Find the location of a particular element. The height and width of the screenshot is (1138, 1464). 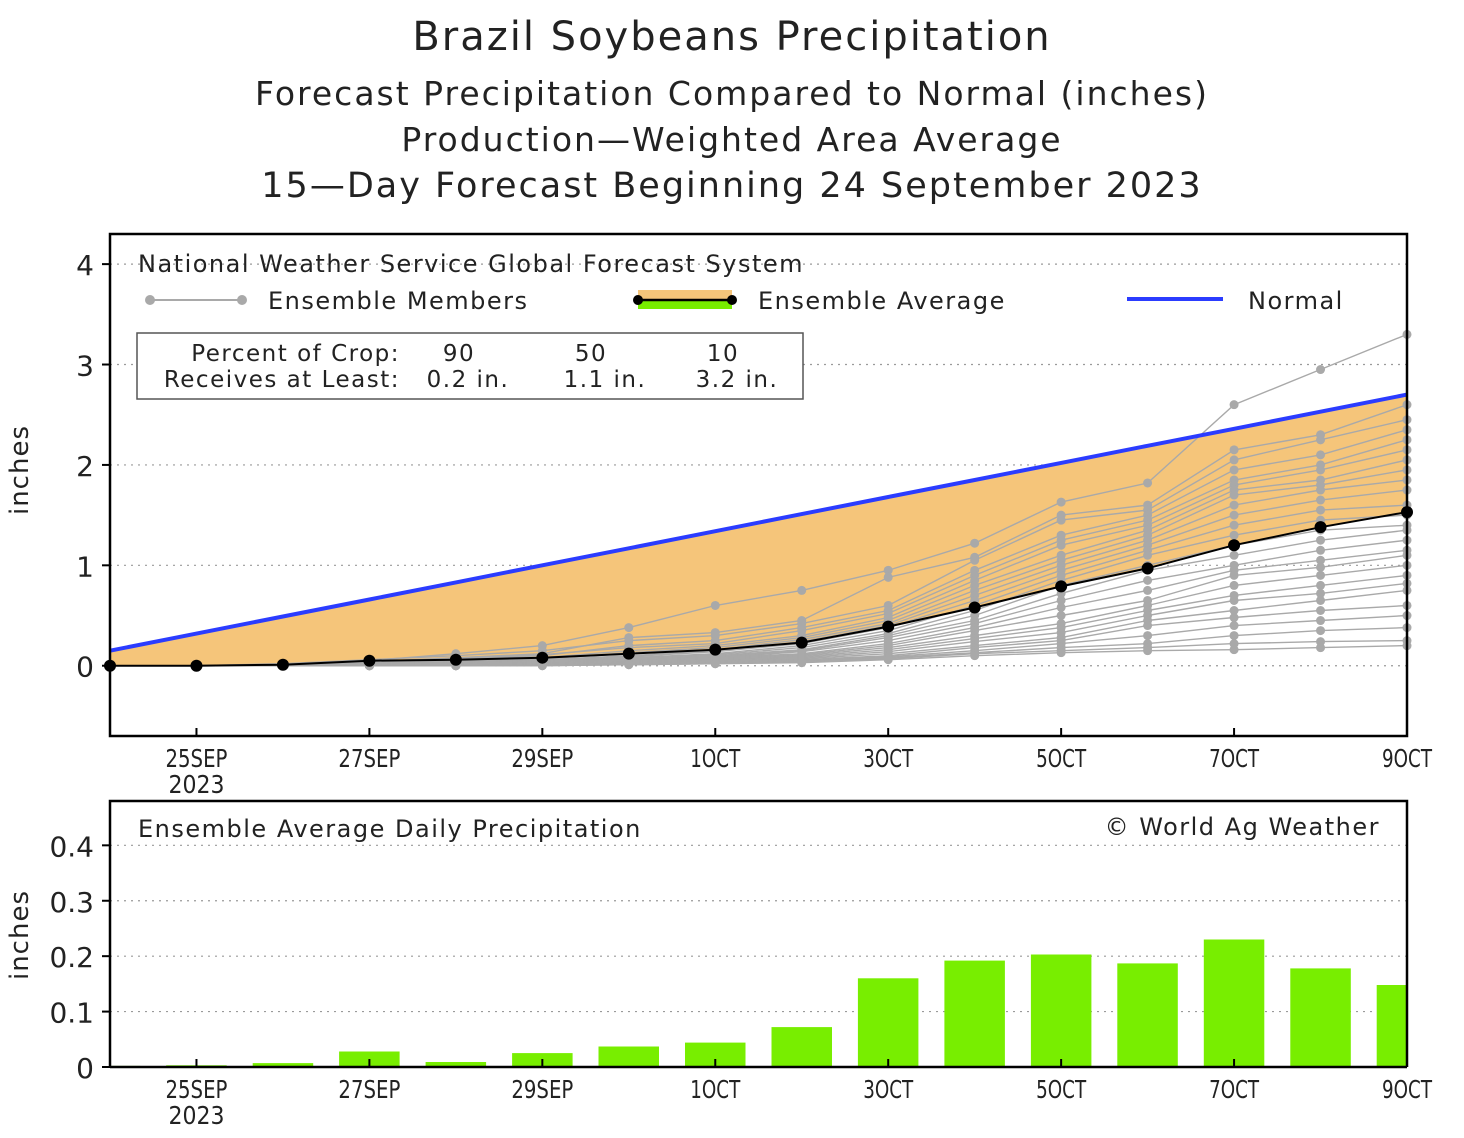

bottom-y-tick-label: 0.3 is located at coordinates (71, 902).